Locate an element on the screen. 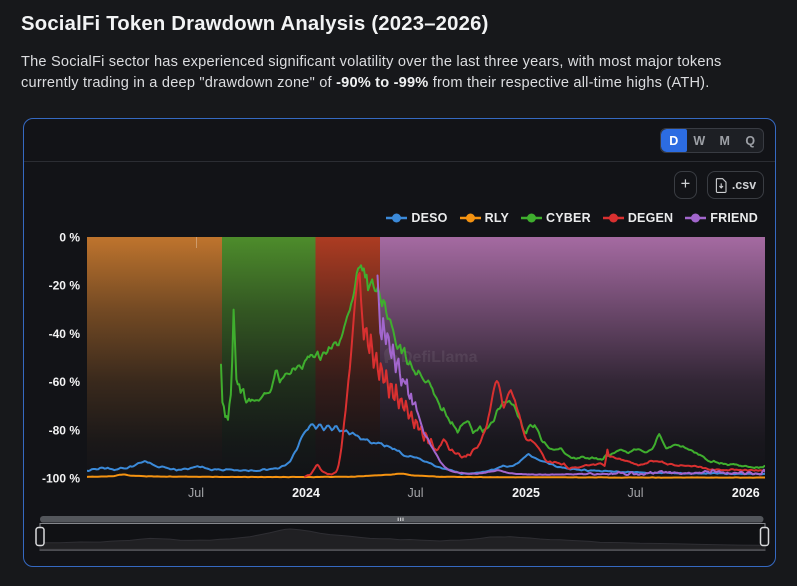  svg-text: -40 % is located at coordinates (65, 334).